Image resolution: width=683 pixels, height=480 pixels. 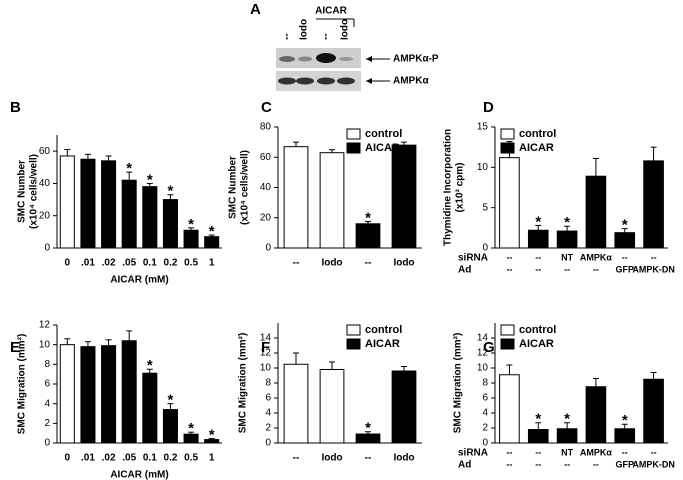 What do you see at coordinates (245, 187) in the screenshot?
I see `y-axis-label: (x10⁴ cells/well)` at bounding box center [245, 187].